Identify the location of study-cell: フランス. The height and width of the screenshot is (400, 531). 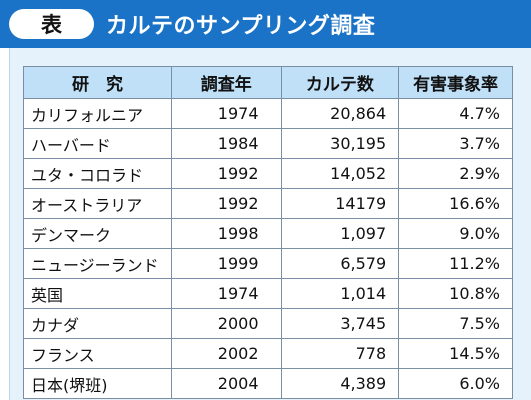
(97, 353).